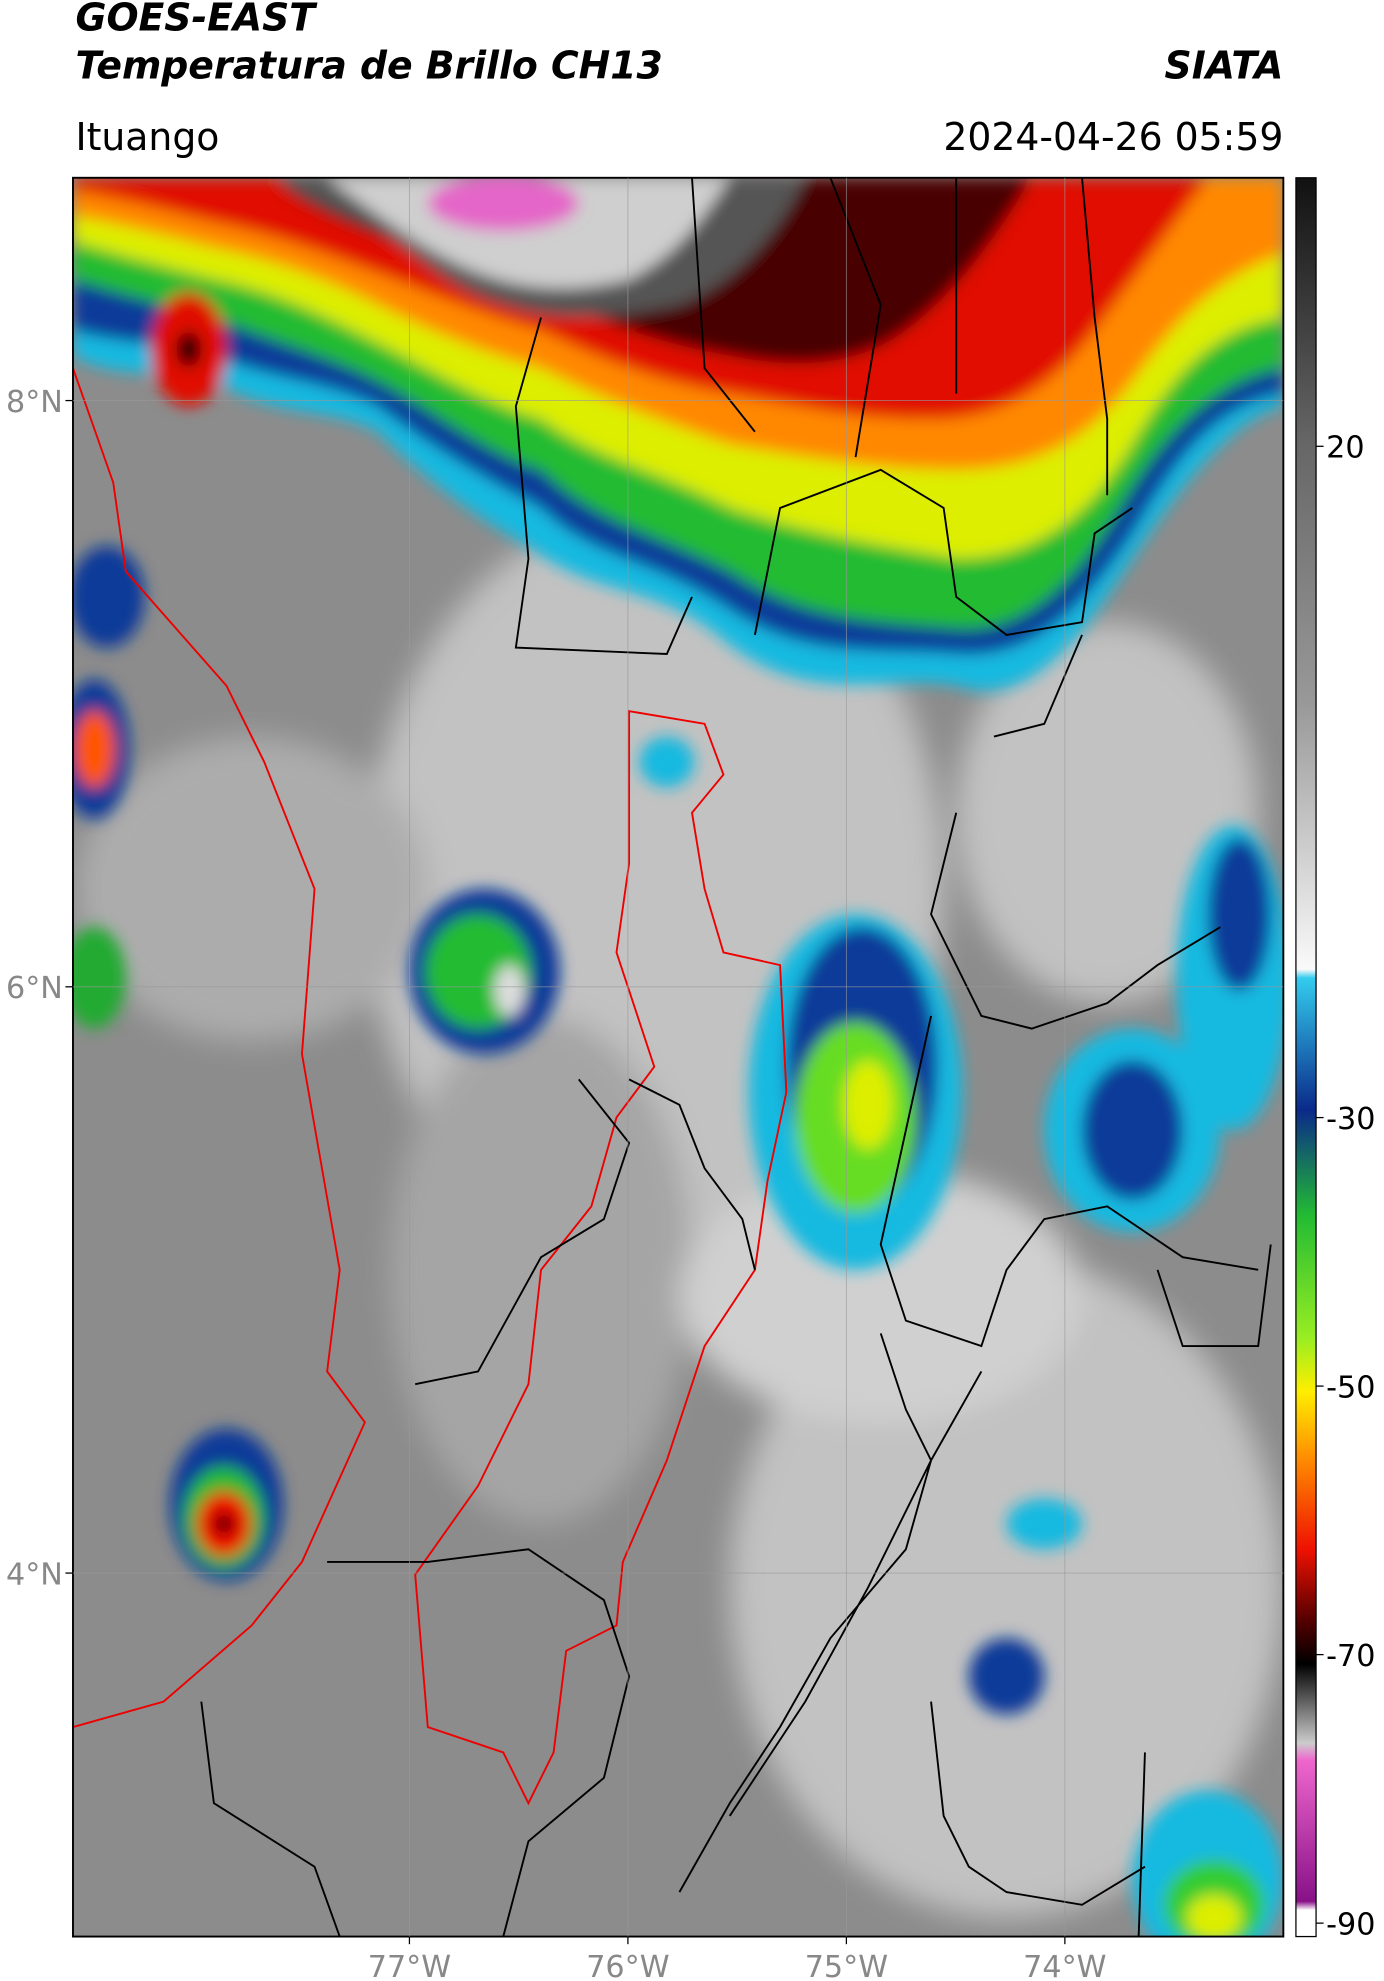 Image resolution: width=1384 pixels, height=1981 pixels. What do you see at coordinates (147, 137) in the screenshot?
I see `location: Ituango` at bounding box center [147, 137].